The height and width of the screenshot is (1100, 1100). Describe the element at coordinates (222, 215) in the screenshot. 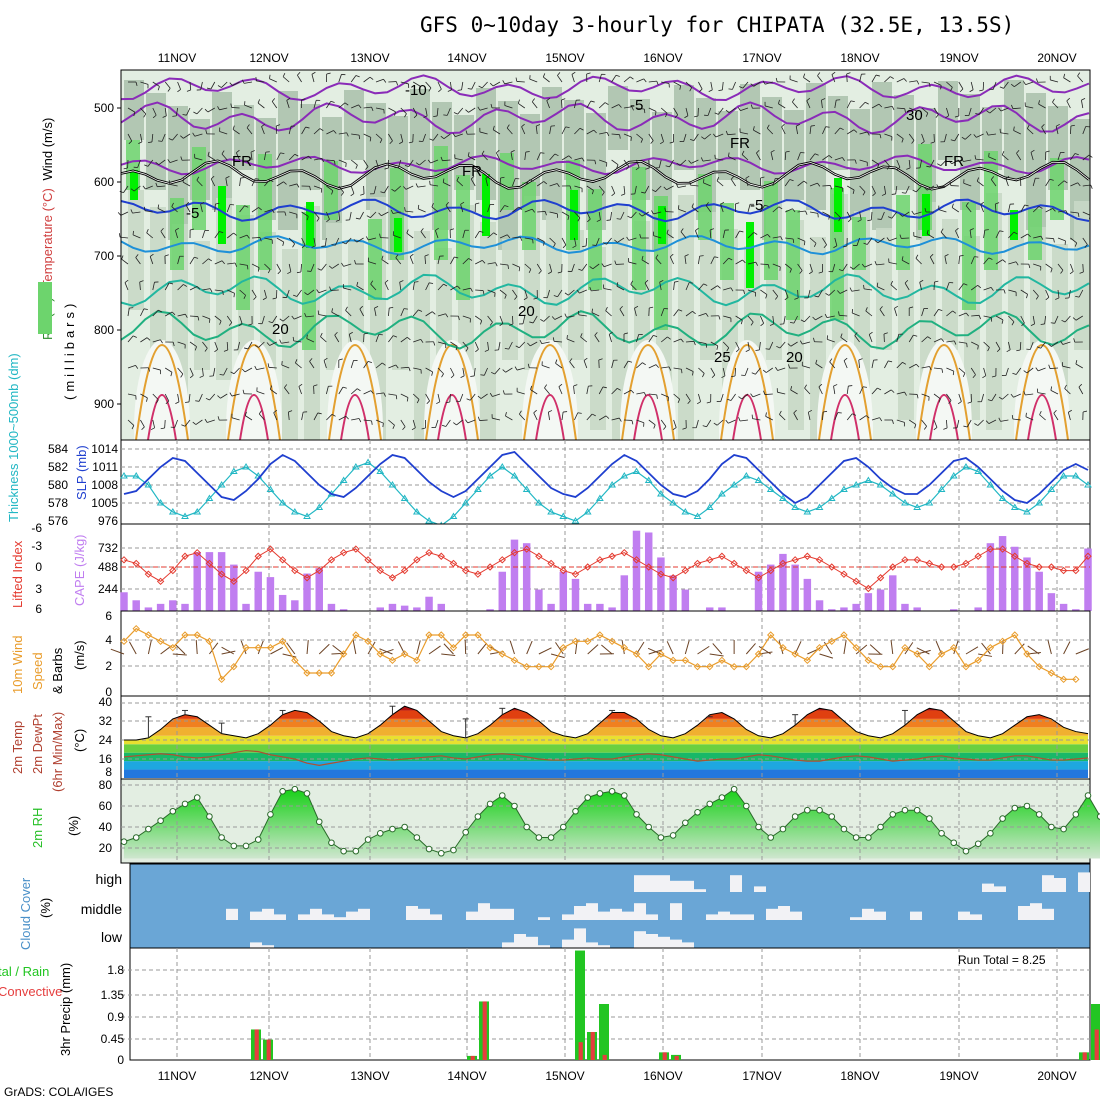

I see `rh-band-bright` at that location.